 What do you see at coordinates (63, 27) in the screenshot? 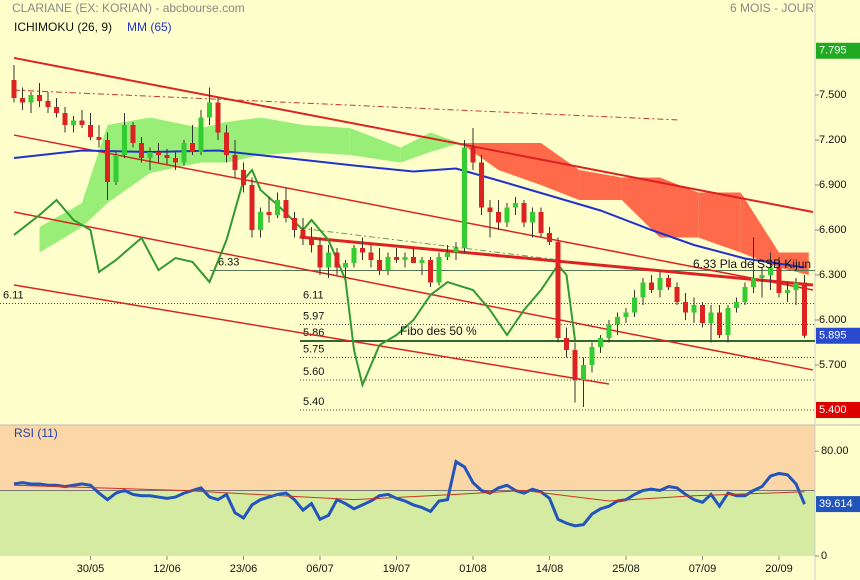
I see `indicator-label: ICHIMOKU (26, 9)` at bounding box center [63, 27].